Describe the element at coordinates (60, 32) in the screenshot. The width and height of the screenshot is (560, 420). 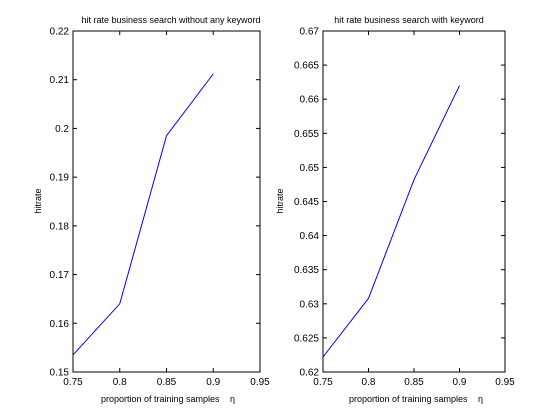
I see `chart-left-ytick-label: 0.22` at that location.